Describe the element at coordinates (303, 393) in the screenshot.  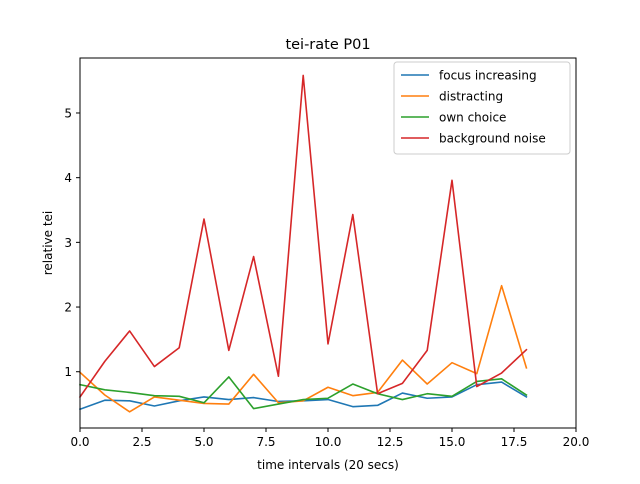
I see `series-line-own-choice` at that location.